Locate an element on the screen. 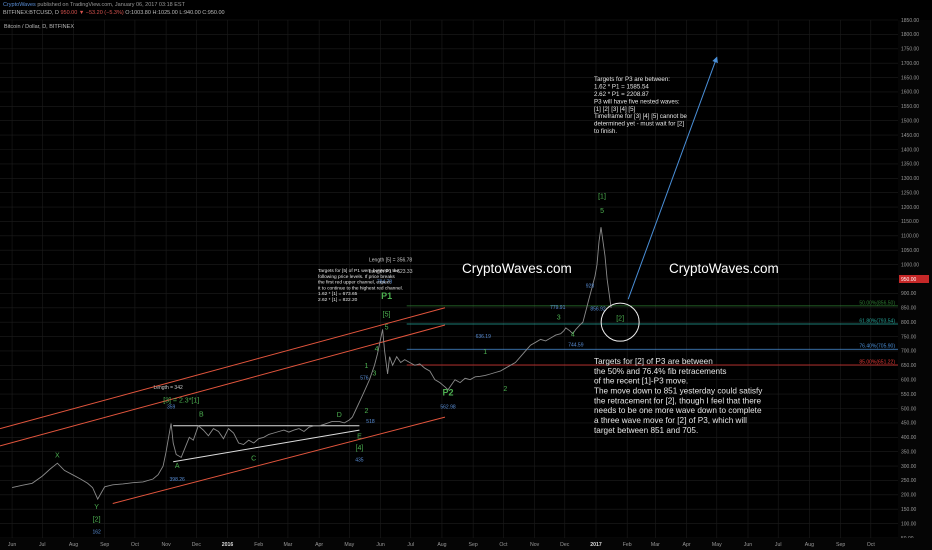  current-price-badge is located at coordinates (914, 279).